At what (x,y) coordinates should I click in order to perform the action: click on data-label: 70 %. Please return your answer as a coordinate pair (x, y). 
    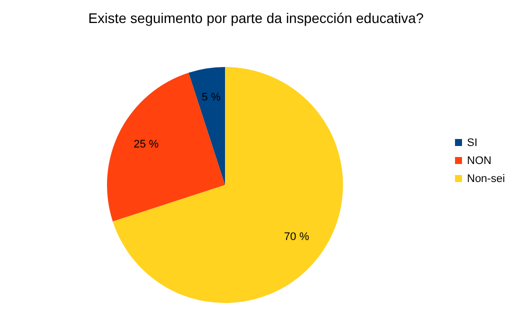
    Looking at the image, I should click on (297, 236).